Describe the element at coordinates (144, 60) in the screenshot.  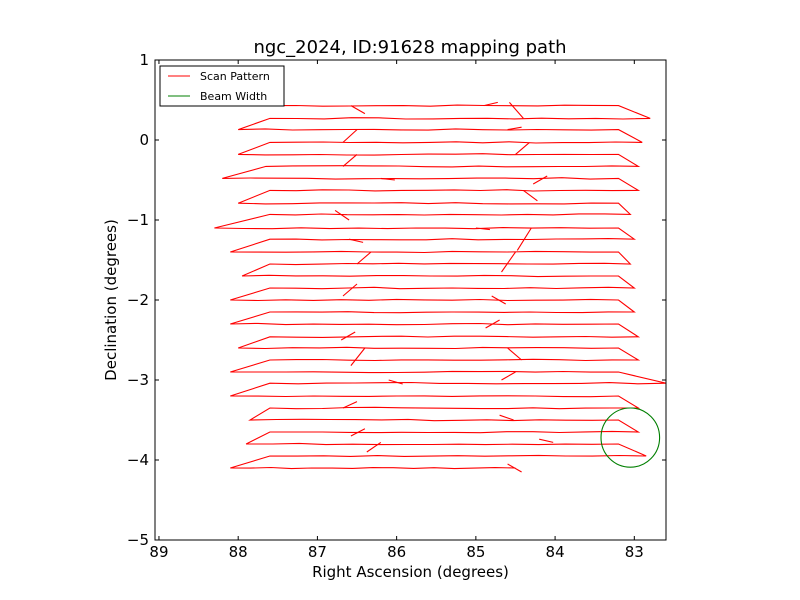
I see `y-tick-label: 1` at that location.